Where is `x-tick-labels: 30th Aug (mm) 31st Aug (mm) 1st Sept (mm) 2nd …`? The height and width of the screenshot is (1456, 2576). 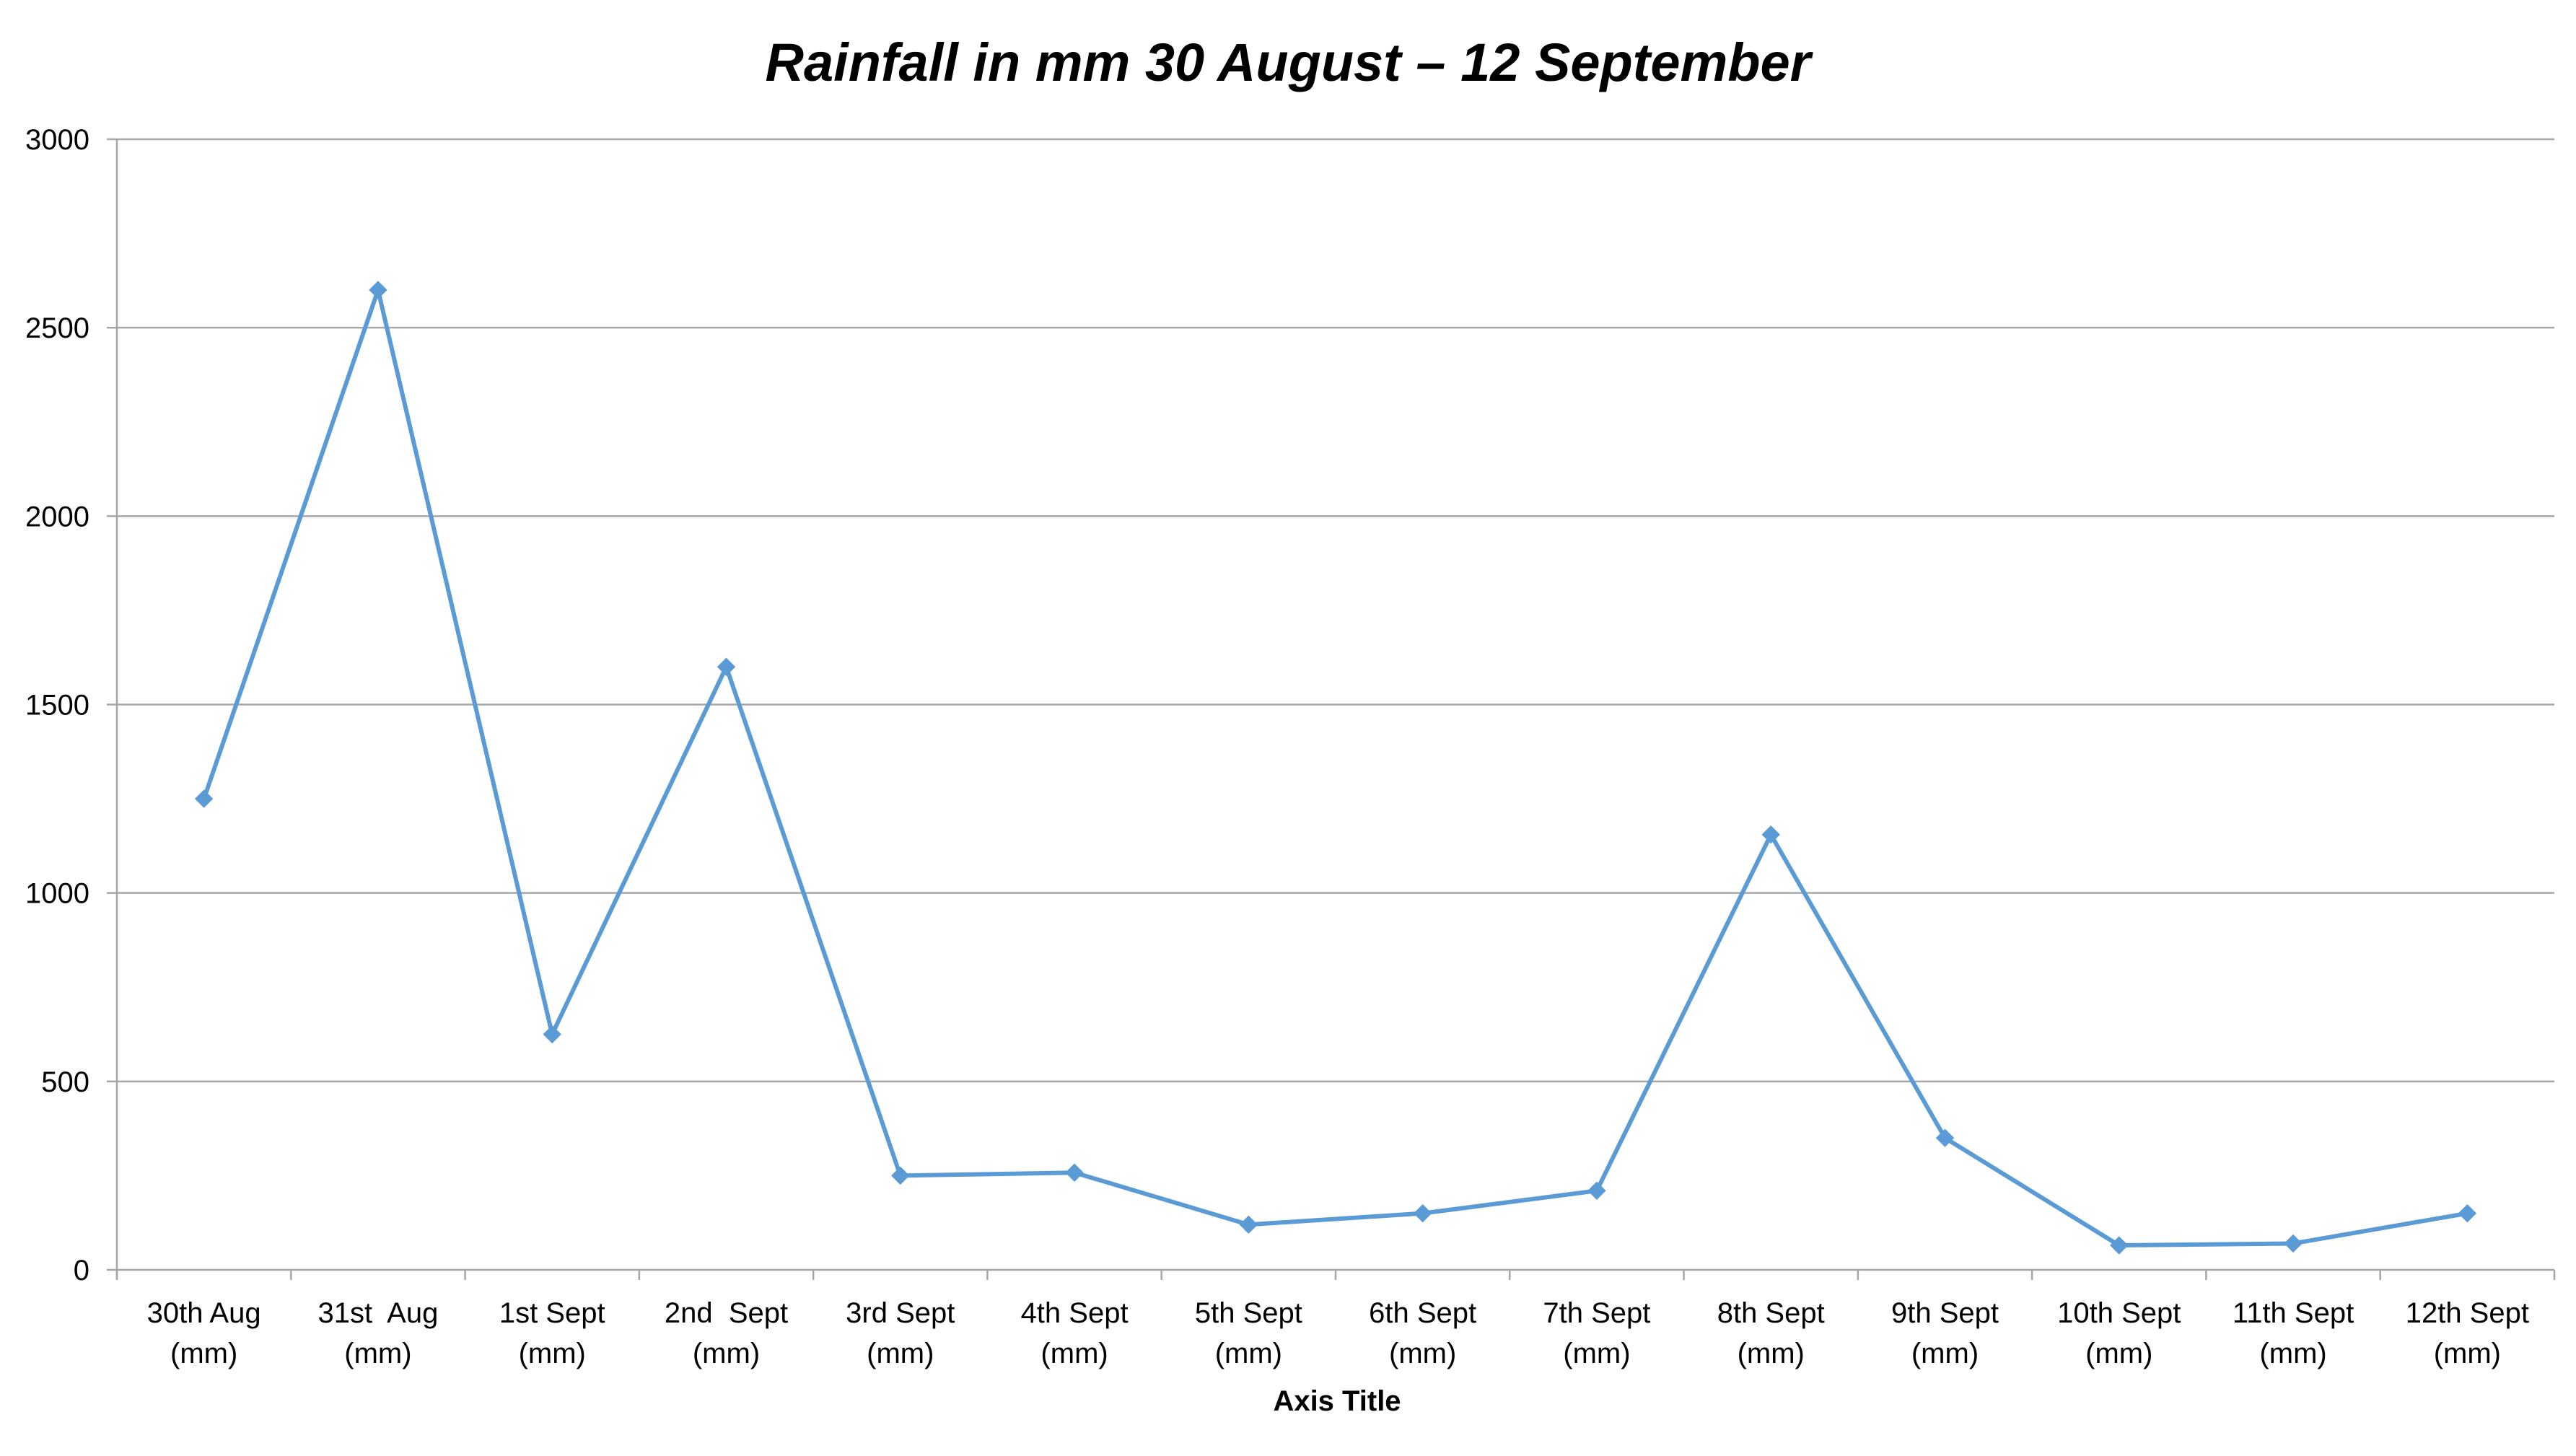 x-tick-labels: 30th Aug (mm) 31st Aug (mm) 1st Sept (mm) 2nd … is located at coordinates (1338, 1333).